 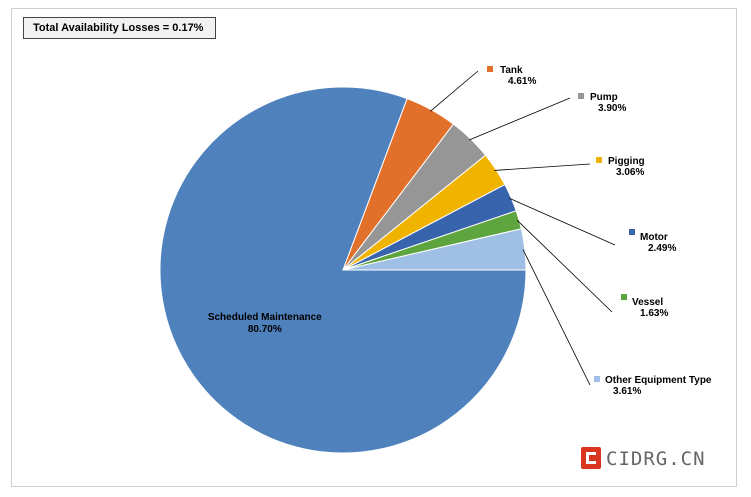 What do you see at coordinates (265, 329) in the screenshot?
I see `slice-label-value: 80.70%` at bounding box center [265, 329].